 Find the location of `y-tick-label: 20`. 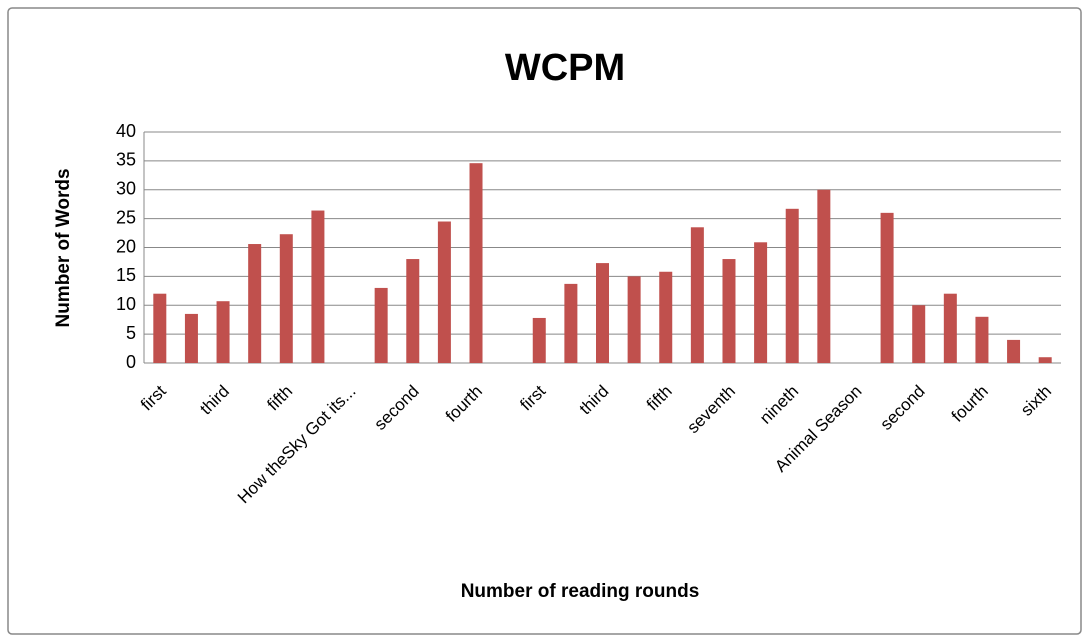

y-tick-label: 20 is located at coordinates (126, 246).